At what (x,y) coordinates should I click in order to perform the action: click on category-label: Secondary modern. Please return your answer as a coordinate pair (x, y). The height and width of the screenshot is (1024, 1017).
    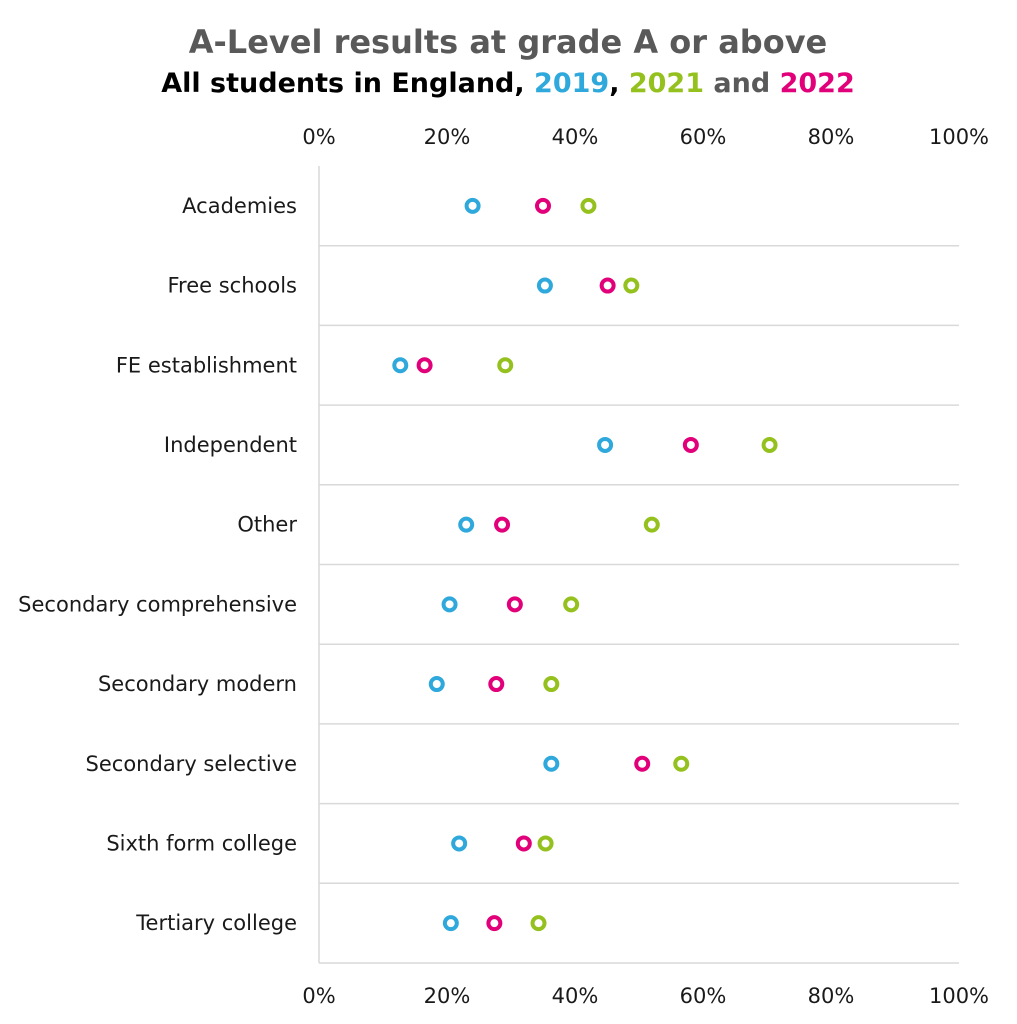
    Looking at the image, I should click on (197, 684).